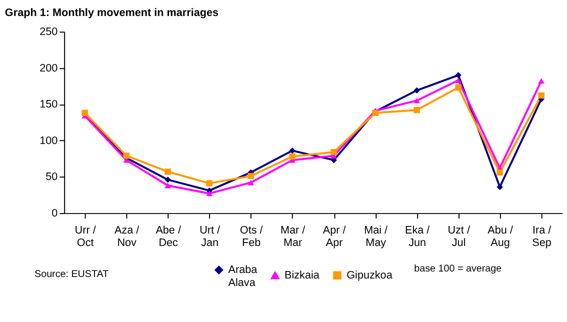 The image size is (567, 322). What do you see at coordinates (243, 276) in the screenshot?
I see `legend-label: Araba Alava` at bounding box center [243, 276].